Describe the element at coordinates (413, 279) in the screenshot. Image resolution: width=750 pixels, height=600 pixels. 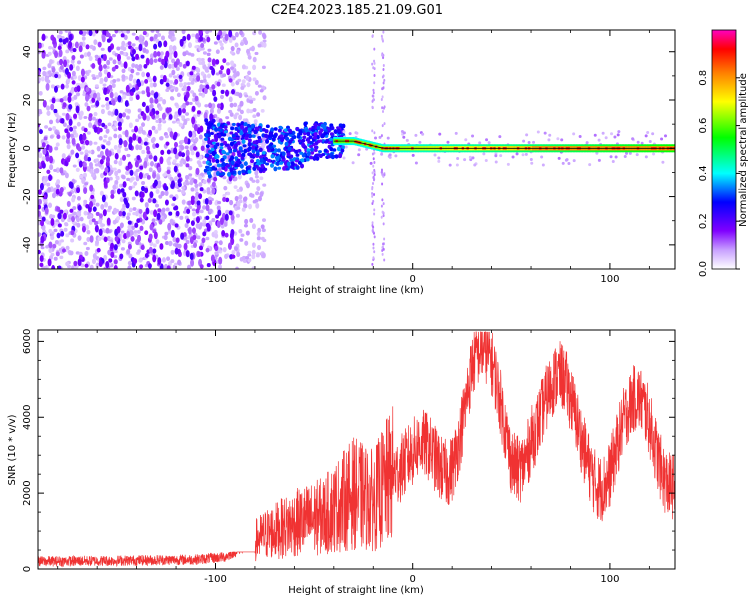
I see `x-tick-label: 0` at that location.